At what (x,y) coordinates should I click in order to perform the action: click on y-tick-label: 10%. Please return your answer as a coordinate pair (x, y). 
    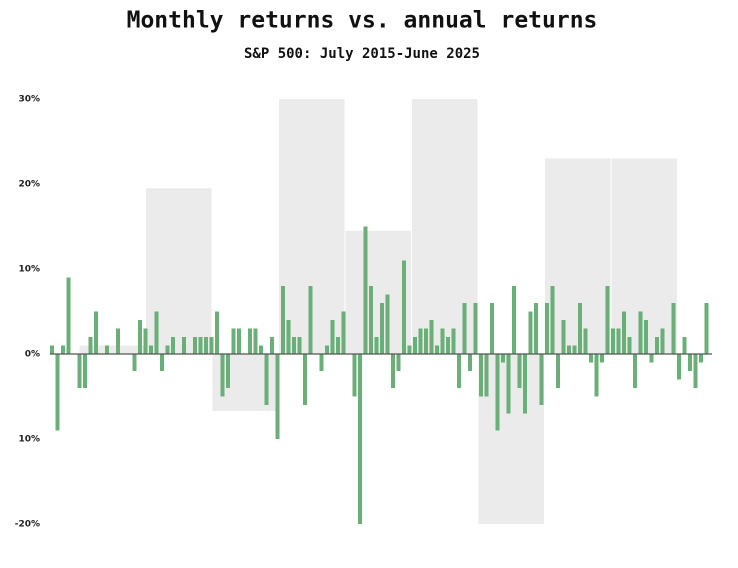
    Looking at the image, I should click on (29, 440).